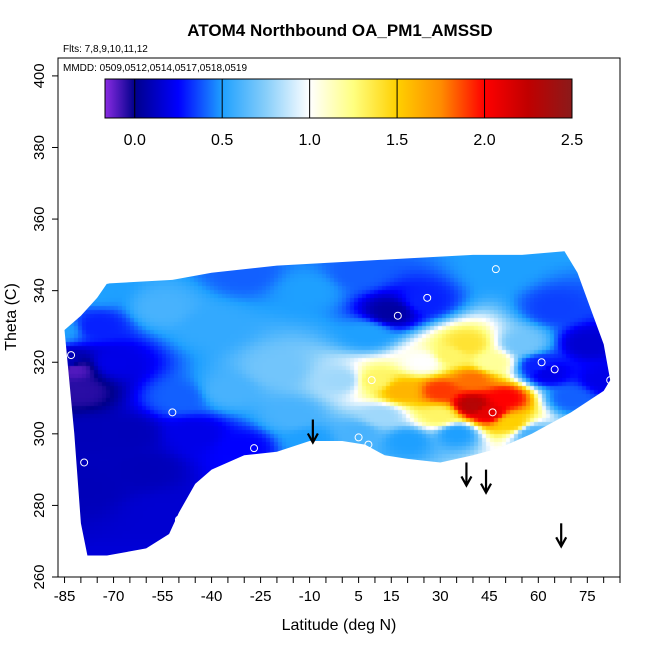 This screenshot has height=650, width=650. Describe the element at coordinates (155, 68) in the screenshot. I see `dates-note: MMDD: 0509,0512,0514,0517,0518,0519` at that location.